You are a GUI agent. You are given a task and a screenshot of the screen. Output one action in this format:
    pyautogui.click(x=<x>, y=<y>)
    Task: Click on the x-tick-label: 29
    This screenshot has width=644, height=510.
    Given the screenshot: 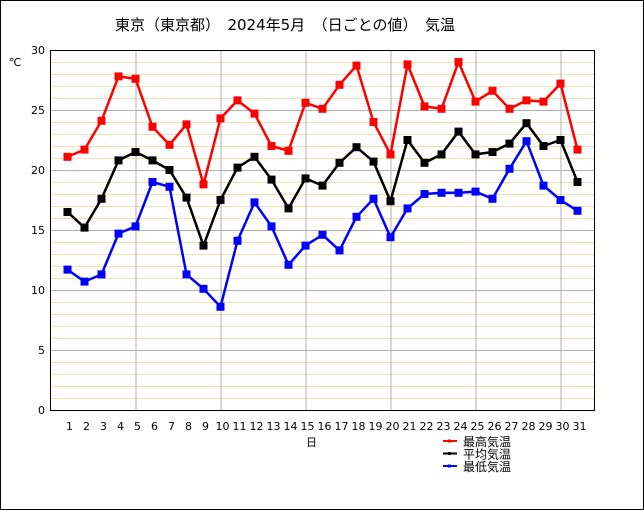 What is the action you would take?
    pyautogui.click(x=546, y=426)
    